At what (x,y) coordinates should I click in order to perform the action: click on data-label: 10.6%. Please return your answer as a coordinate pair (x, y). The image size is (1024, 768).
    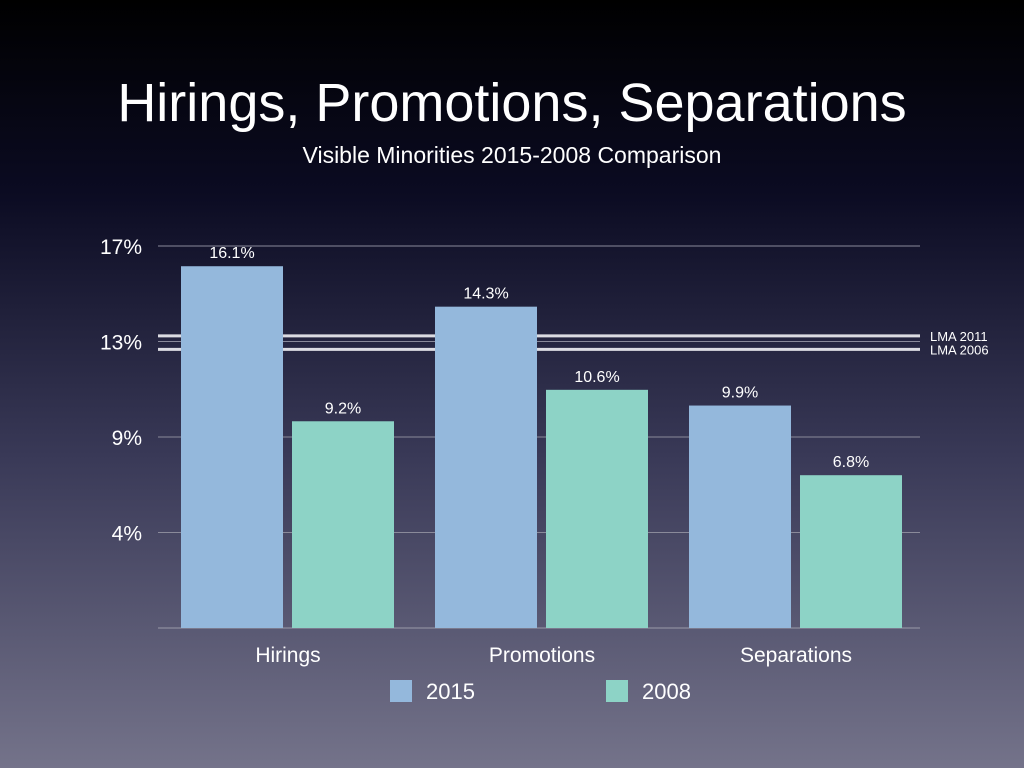
    Looking at the image, I should click on (596, 377).